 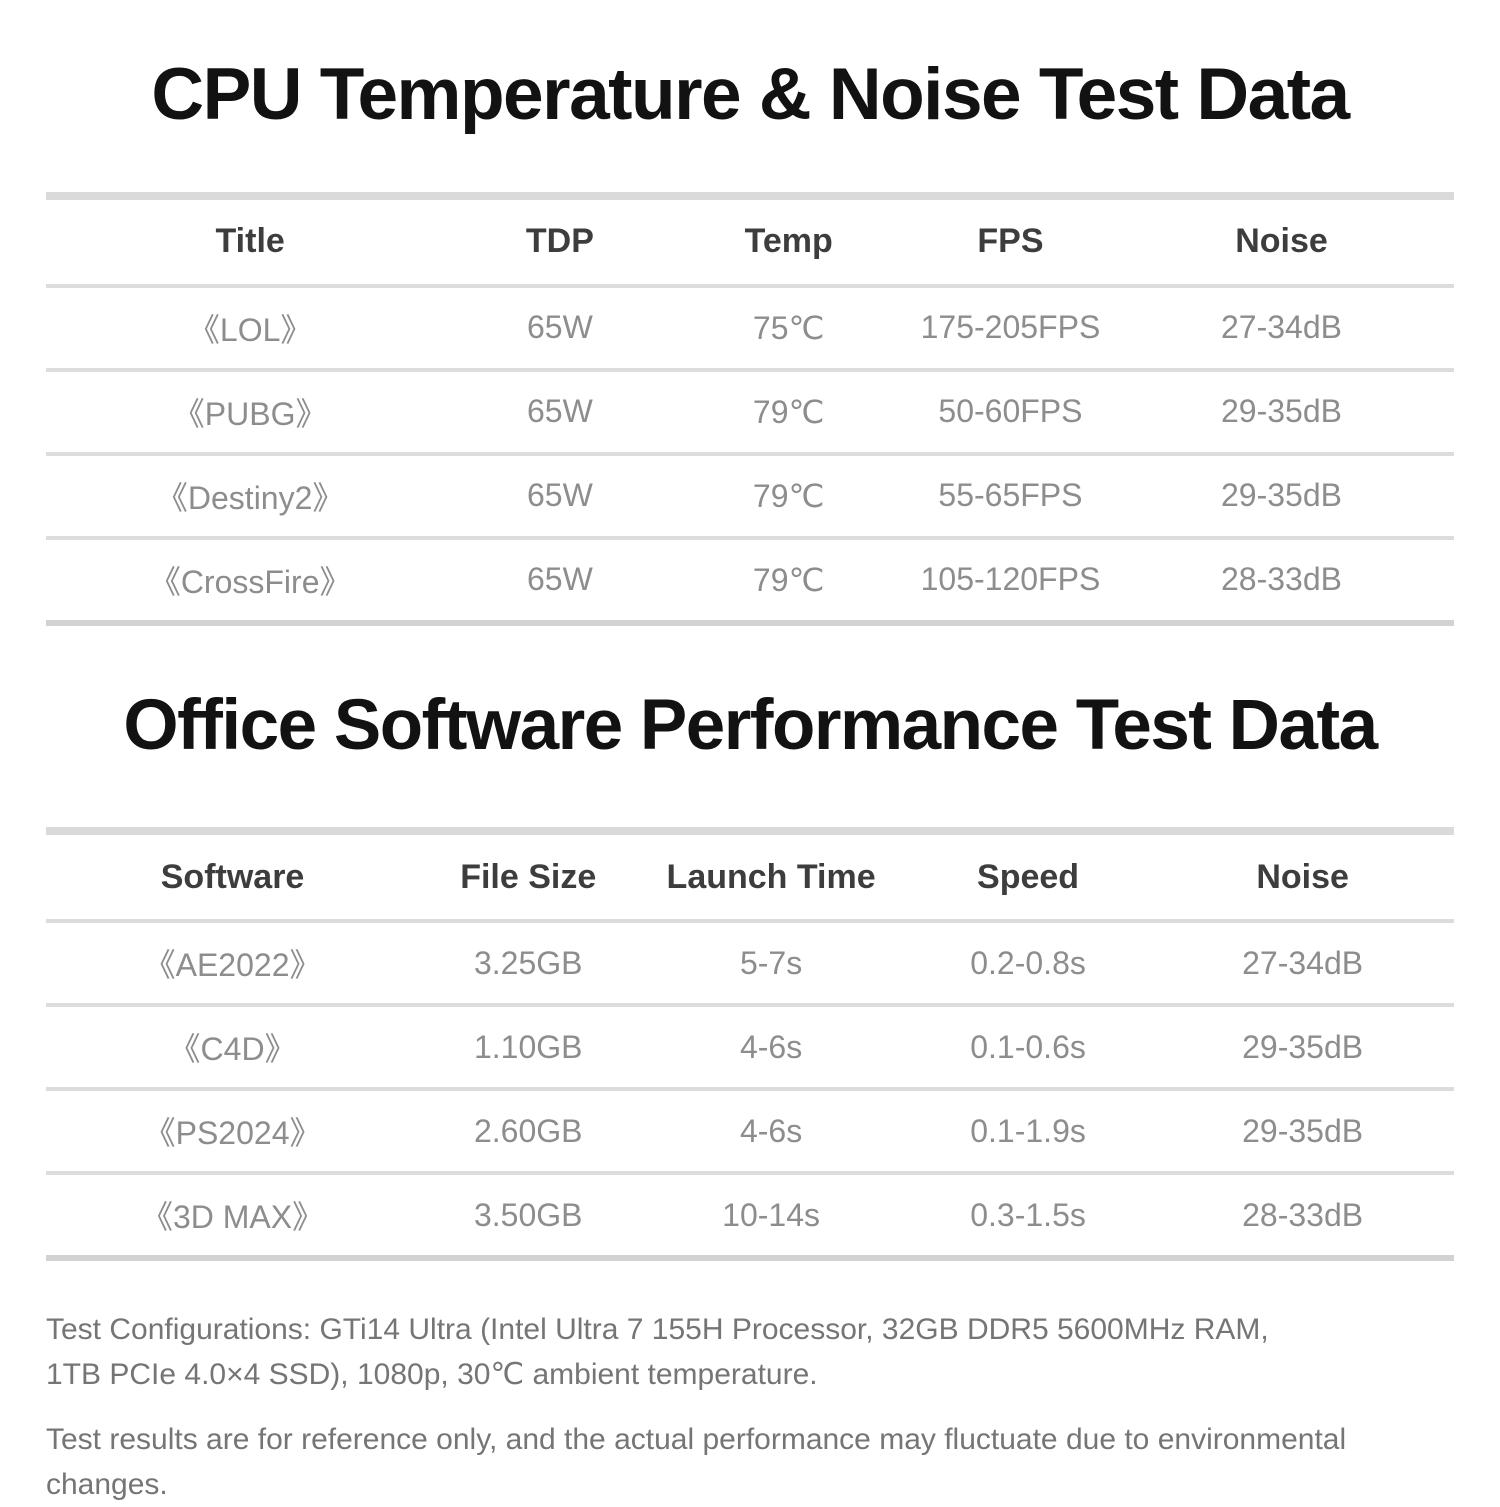 I want to click on header-cell-launch-time: Launch Time, so click(x=771, y=876).